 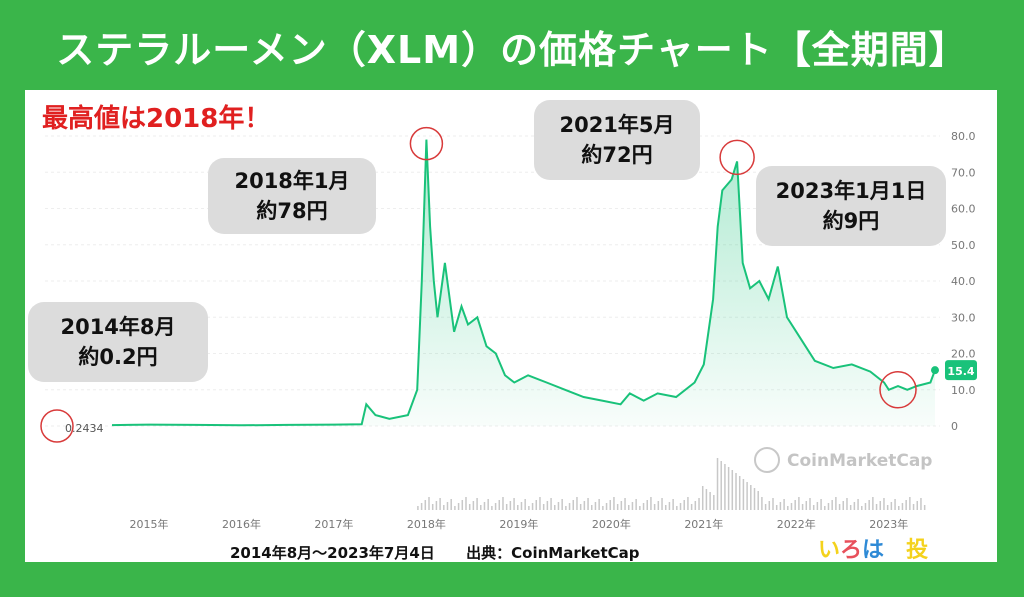 I want to click on x-tick-label: 2022年, so click(x=796, y=524).